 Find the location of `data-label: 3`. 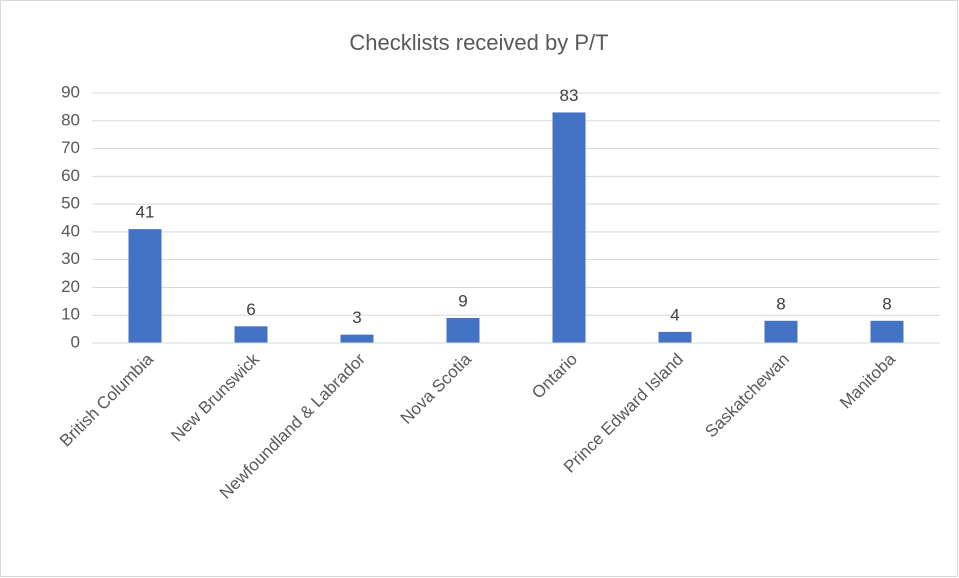

data-label: 3 is located at coordinates (356, 317).